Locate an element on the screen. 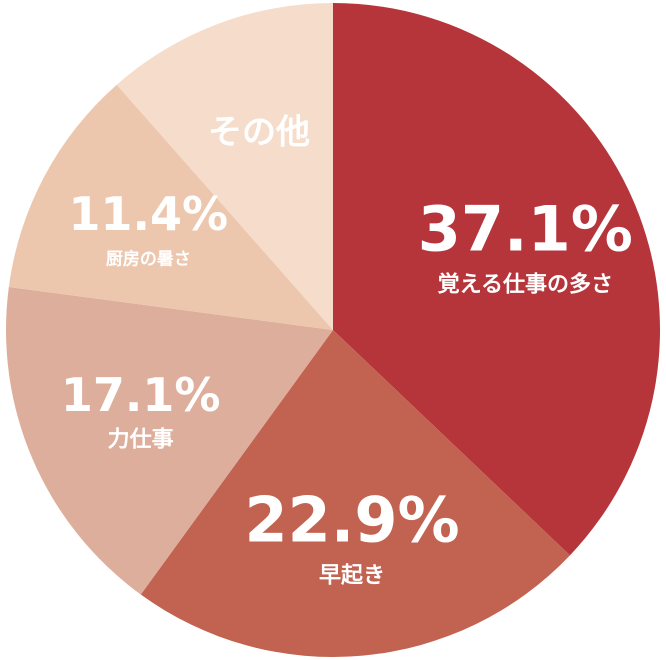 The image size is (666, 660). value-label: 17.1% is located at coordinates (141, 395).